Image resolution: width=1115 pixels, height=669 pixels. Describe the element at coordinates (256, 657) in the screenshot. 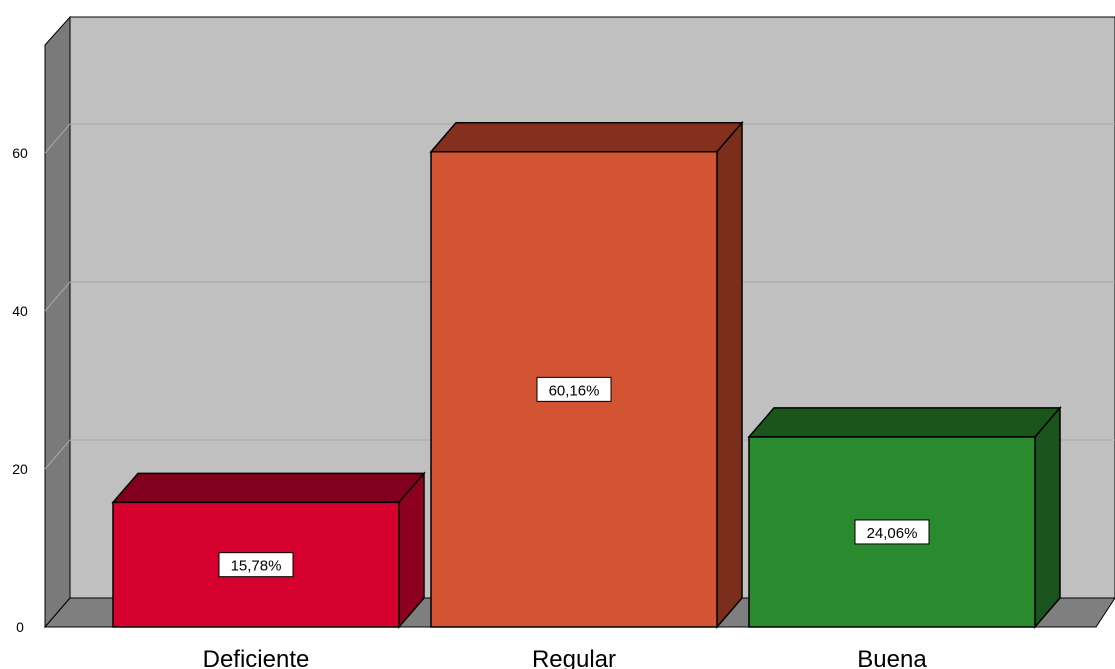

I see `x-category-label: Deficiente` at that location.